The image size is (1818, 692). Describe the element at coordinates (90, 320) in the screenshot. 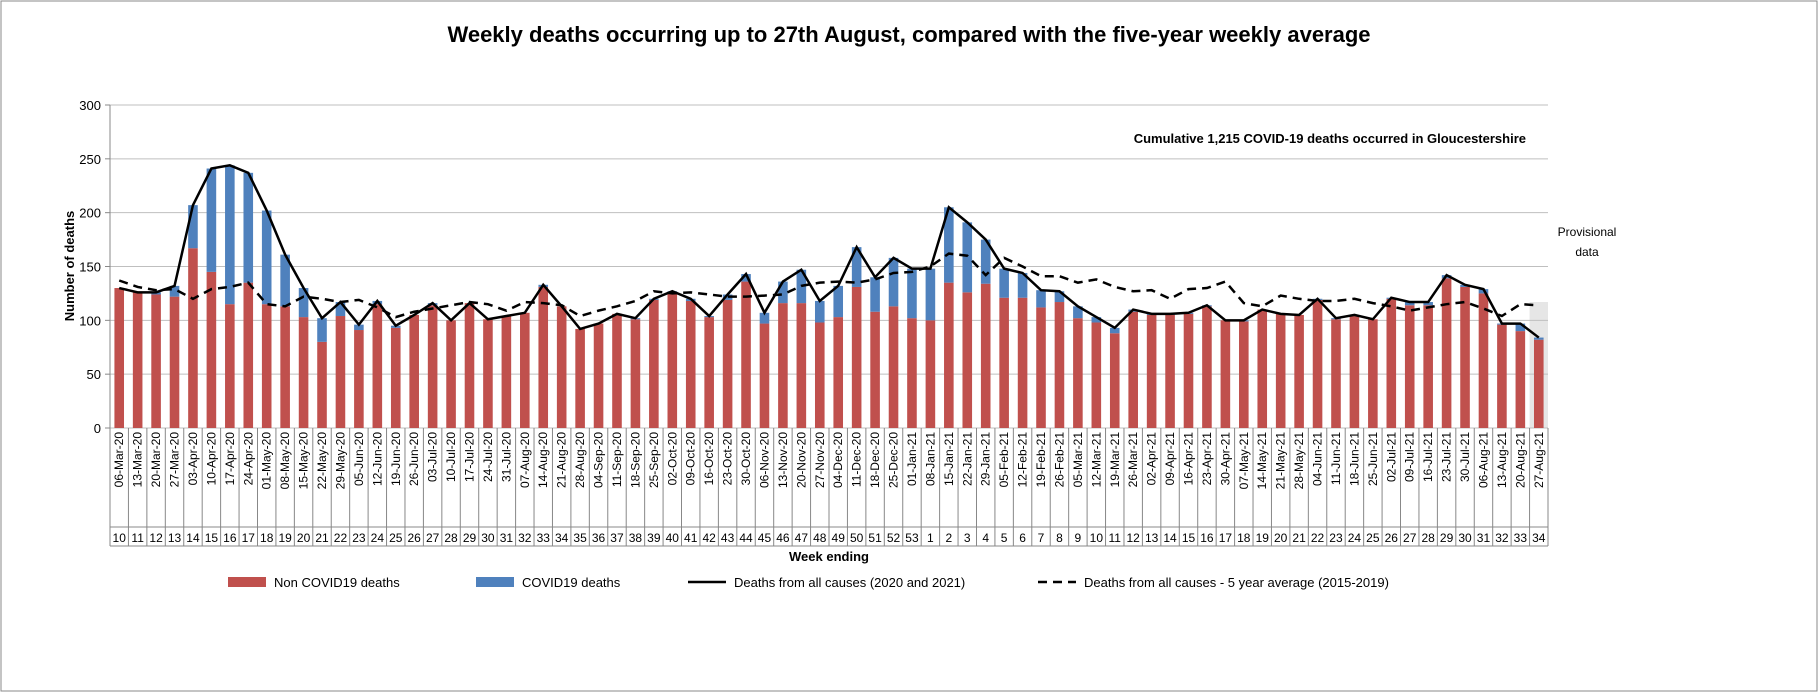

I see `y-tick-label: 100` at that location.